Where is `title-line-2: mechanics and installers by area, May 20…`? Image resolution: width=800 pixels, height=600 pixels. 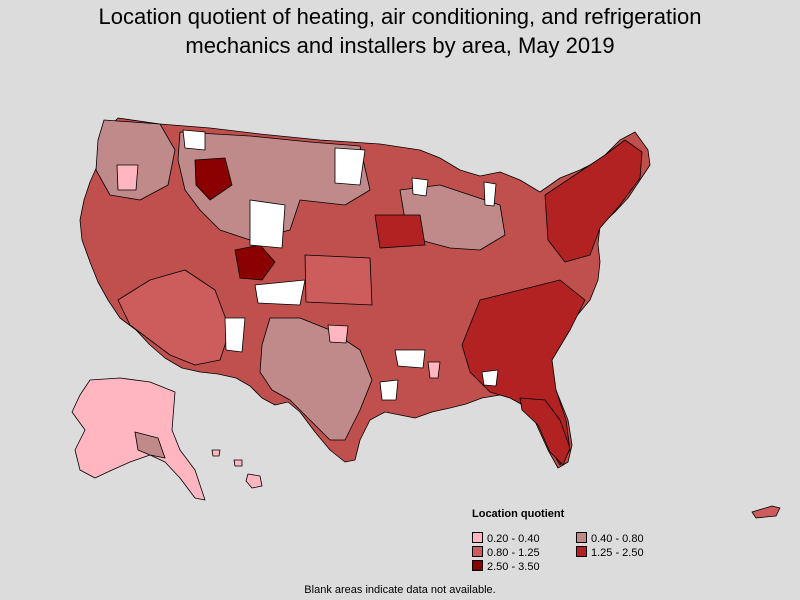 title-line-2: mechanics and installers by area, May 20… is located at coordinates (400, 45).